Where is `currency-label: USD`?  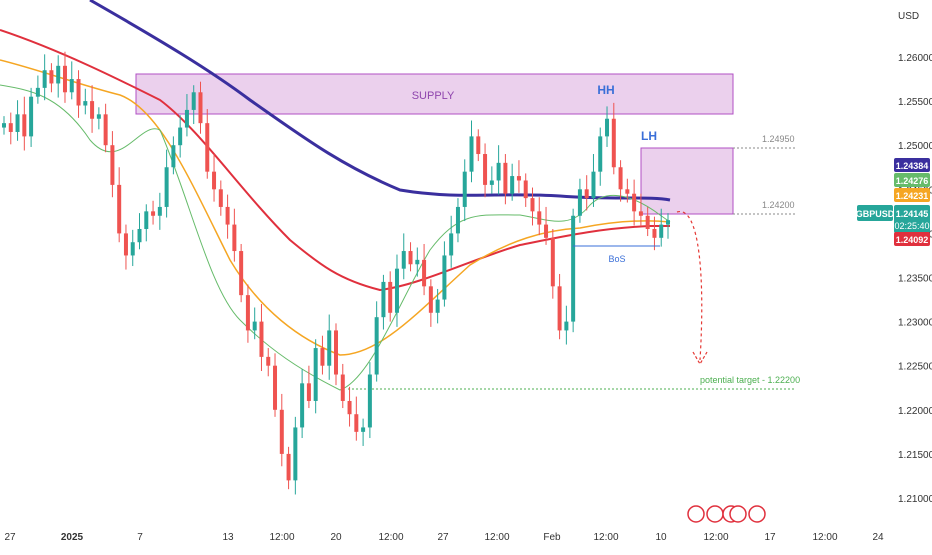 currency-label: USD is located at coordinates (908, 16).